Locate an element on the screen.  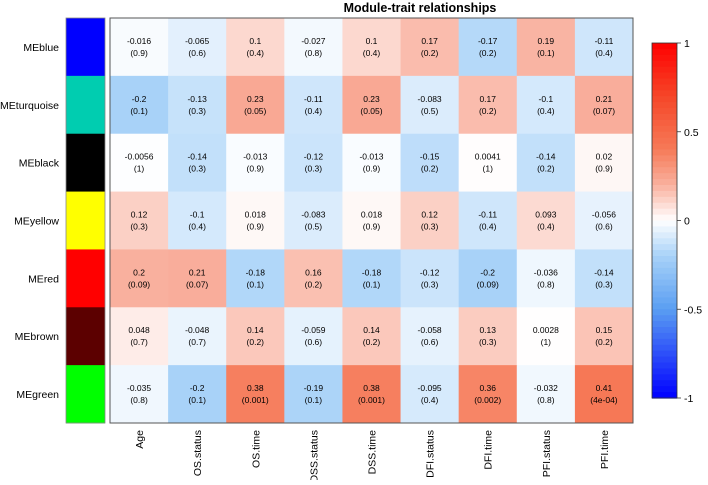
row-label: MEred is located at coordinates (43, 279).